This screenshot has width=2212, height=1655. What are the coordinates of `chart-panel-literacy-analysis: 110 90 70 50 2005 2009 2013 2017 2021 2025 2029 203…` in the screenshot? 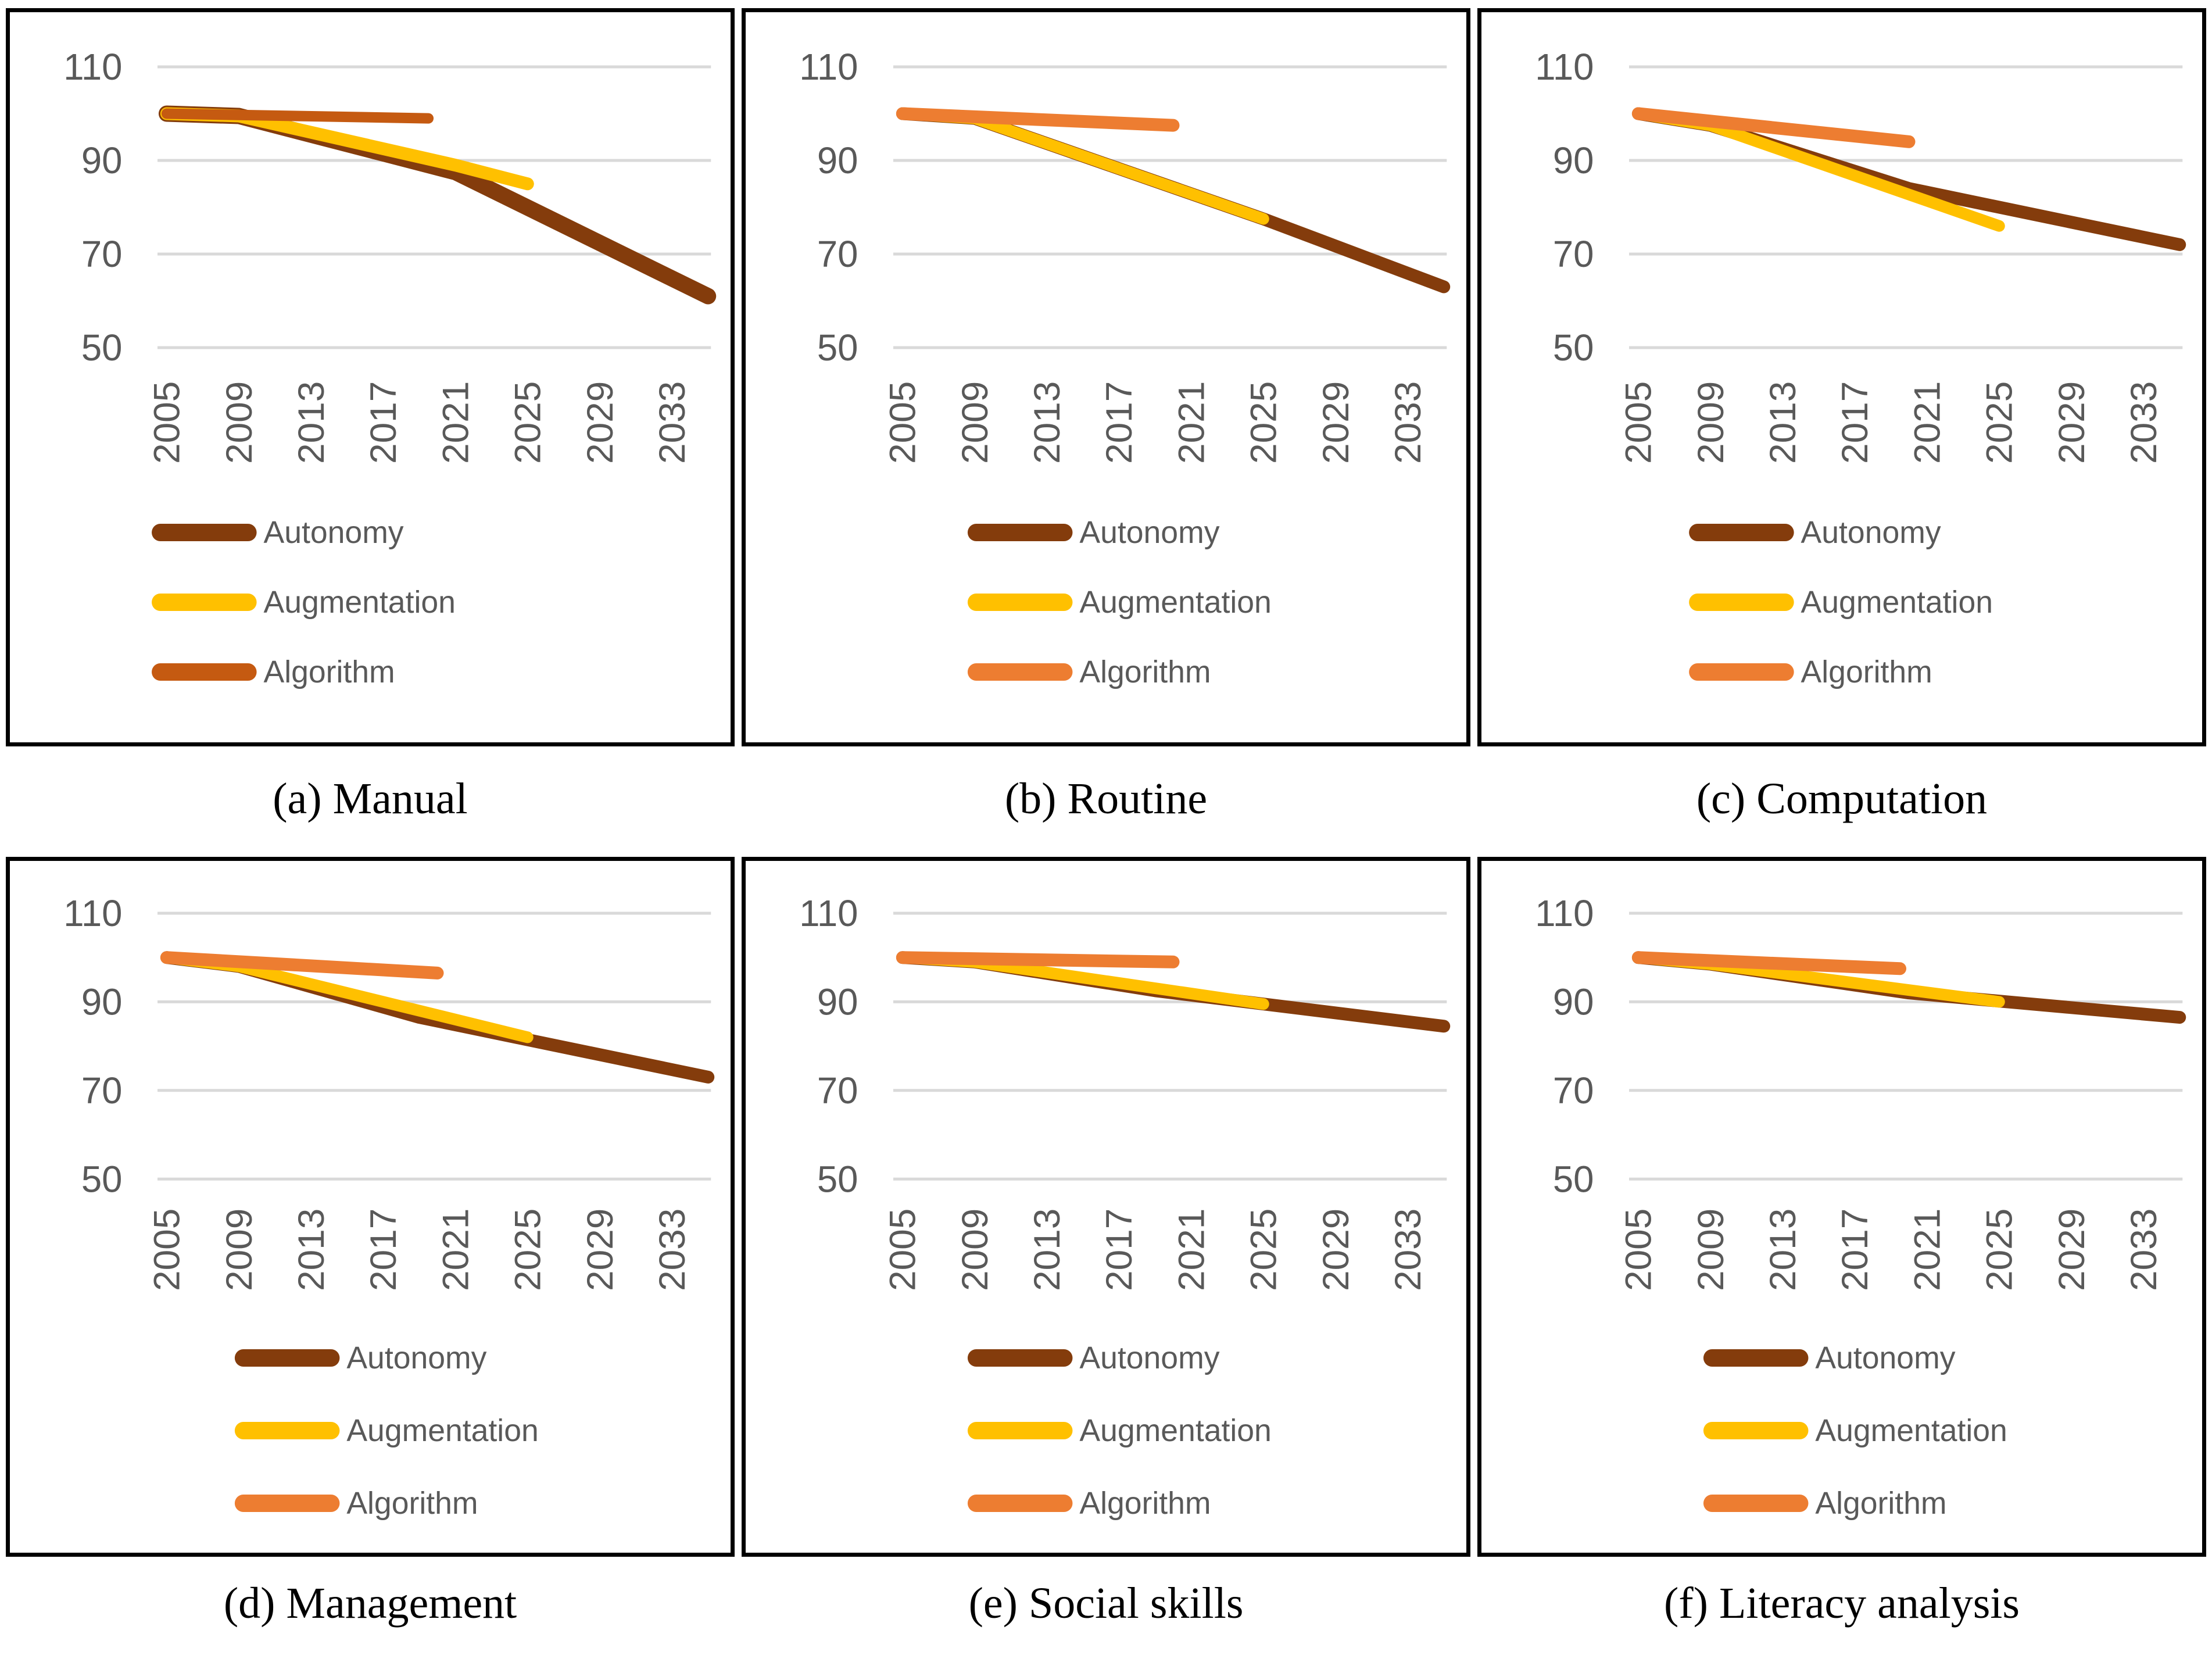 It's located at (1841, 1207).